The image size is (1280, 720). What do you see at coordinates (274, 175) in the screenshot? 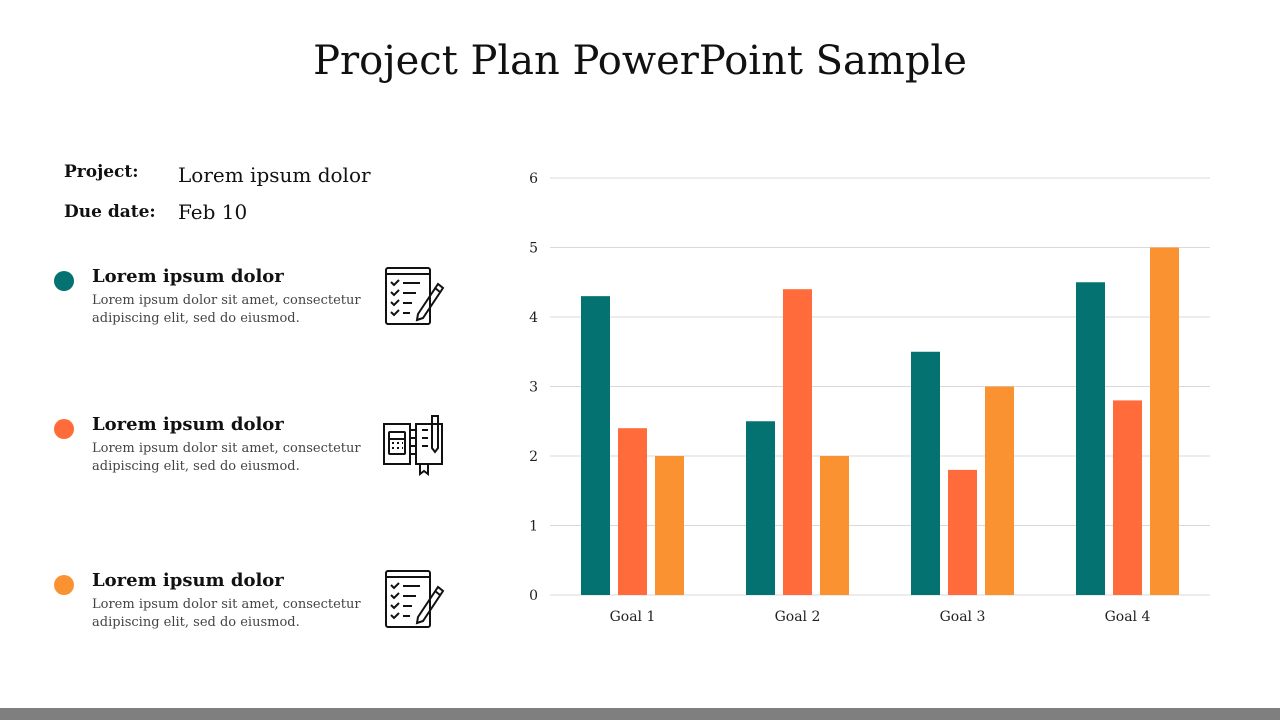
I see `project-value: Lorem ipsum dolor` at bounding box center [274, 175].